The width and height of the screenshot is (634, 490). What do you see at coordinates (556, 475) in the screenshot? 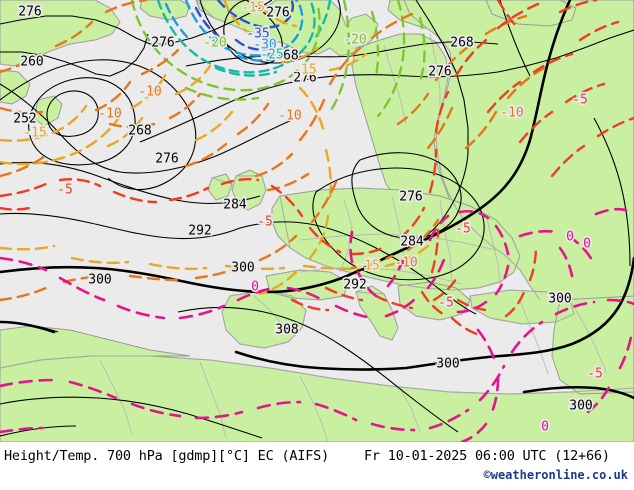
I see `copyright-notice: ©weatheronline.co.uk` at bounding box center [556, 475].